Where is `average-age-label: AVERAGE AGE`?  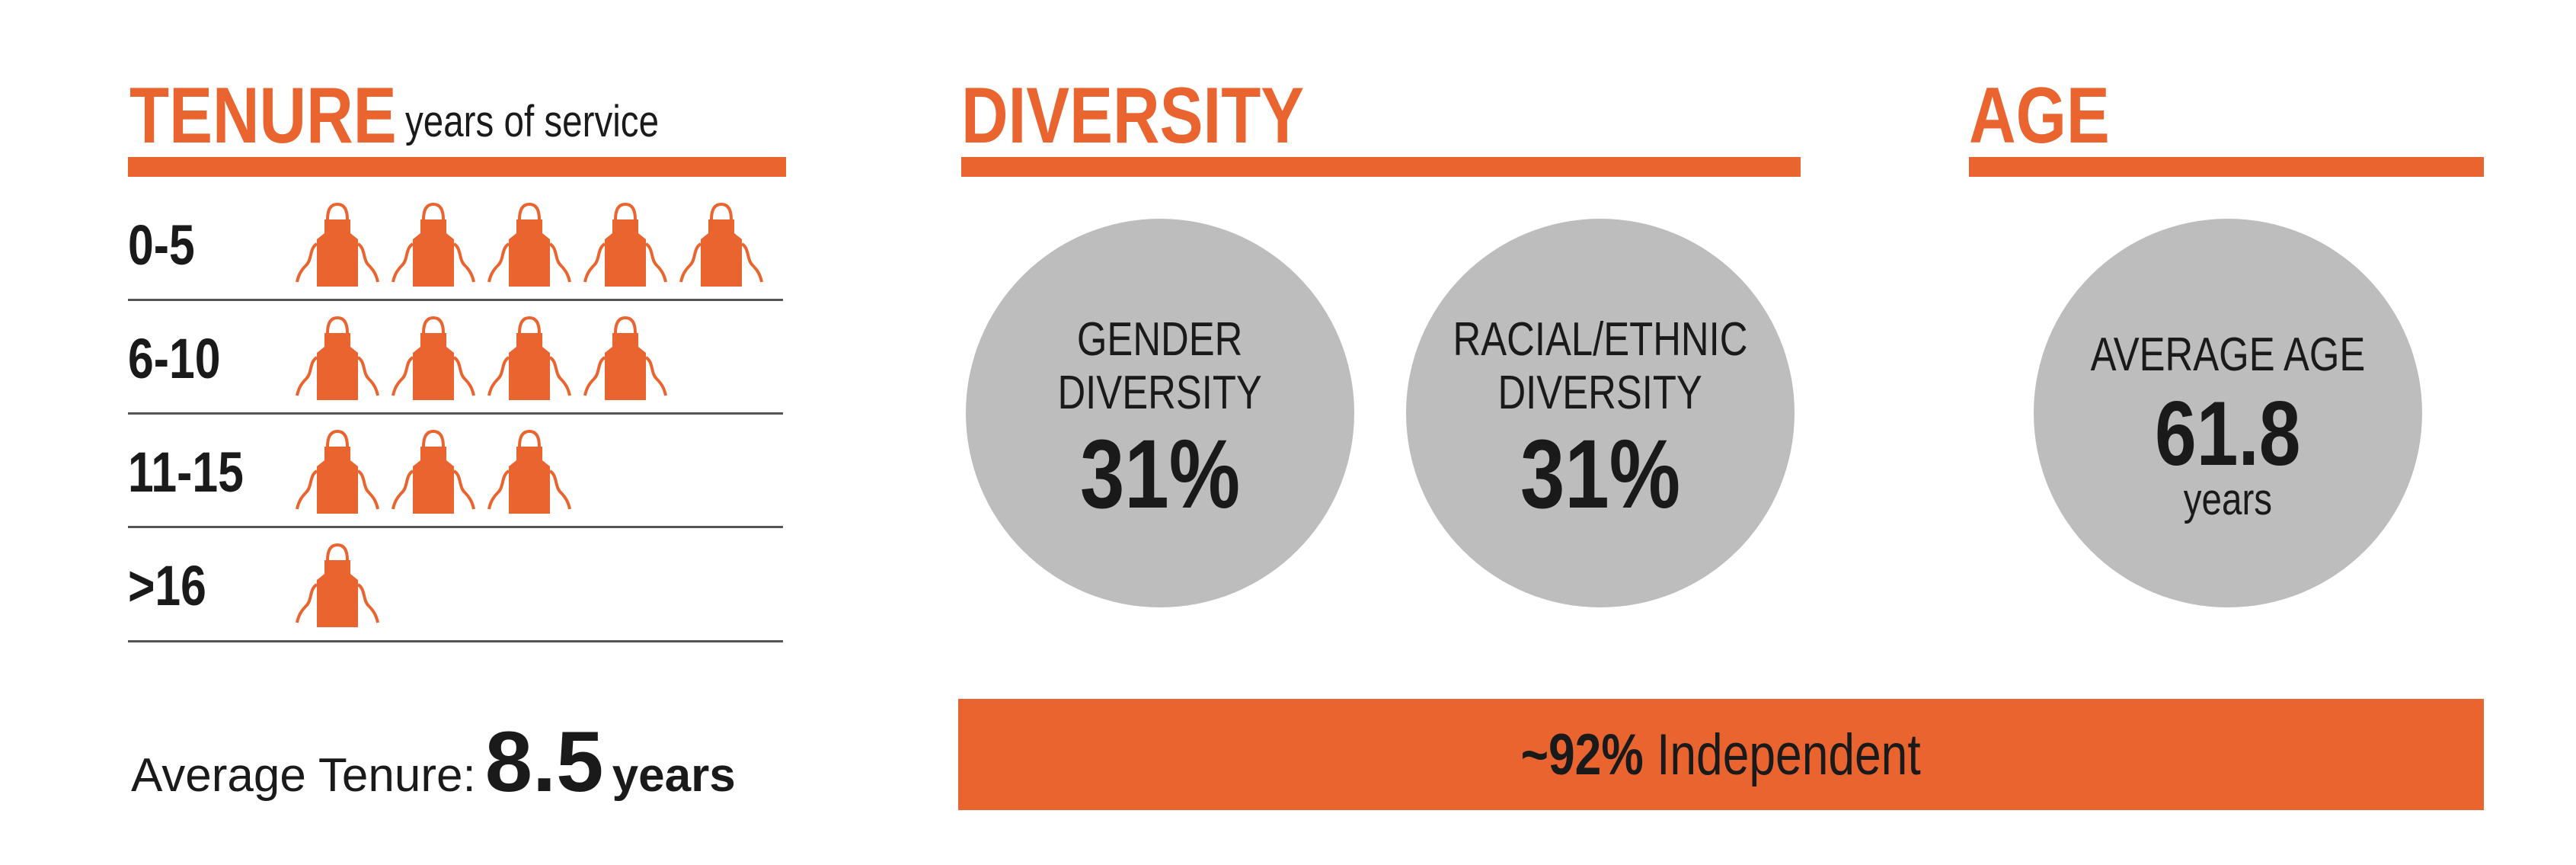 average-age-label: AVERAGE AGE is located at coordinates (2228, 354).